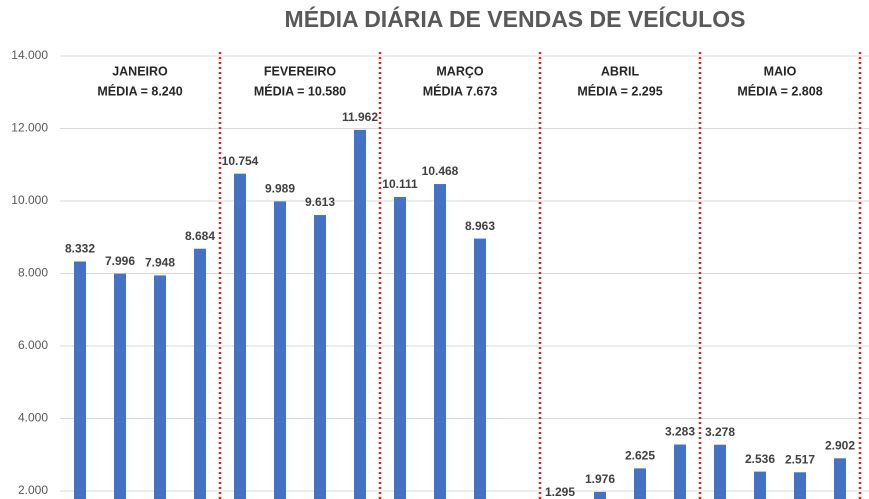 This screenshot has width=869, height=499. Describe the element at coordinates (620, 71) in the screenshot. I see `month-annotation: ABRIL` at that location.